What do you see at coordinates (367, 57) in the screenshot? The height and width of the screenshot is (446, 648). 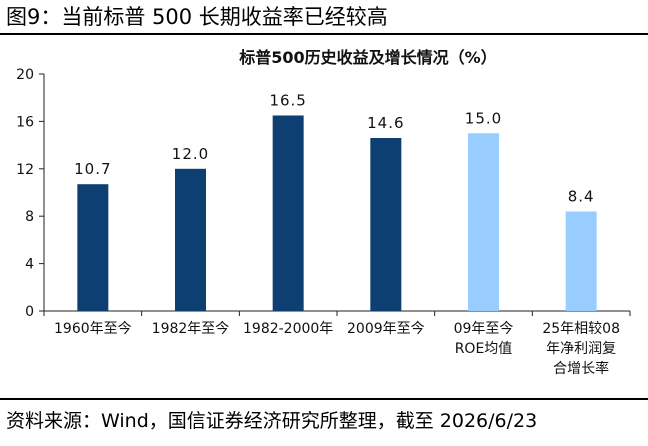 I see `chart-title: 标普500历史收益及增长情况（%）` at bounding box center [367, 57].